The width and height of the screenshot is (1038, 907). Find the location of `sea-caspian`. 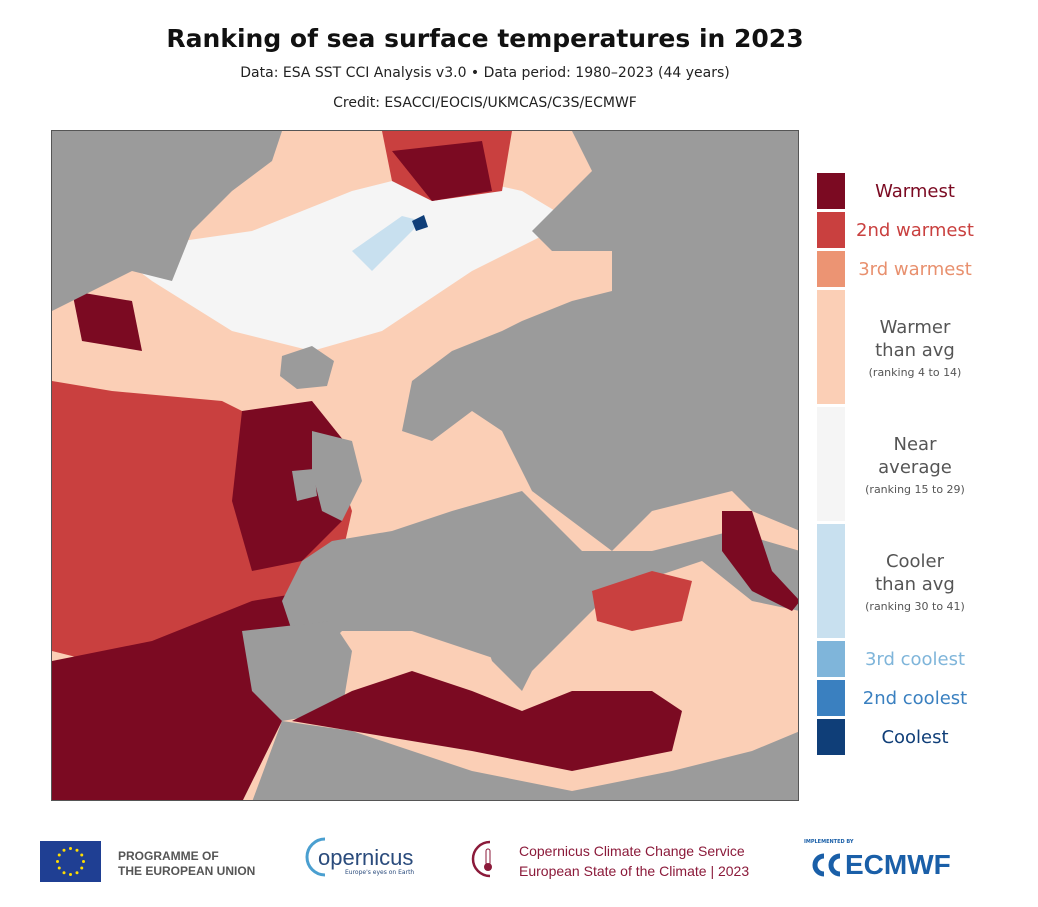

sea-caspian is located at coordinates (760, 561).